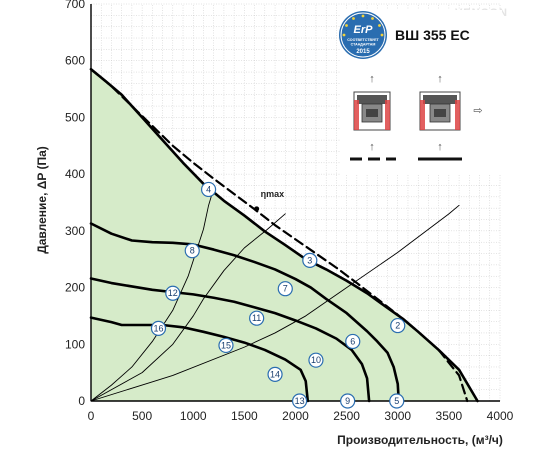 The width and height of the screenshot is (550, 450). Describe the element at coordinates (193, 416) in the screenshot. I see `x-tick-label: 1000` at that location.